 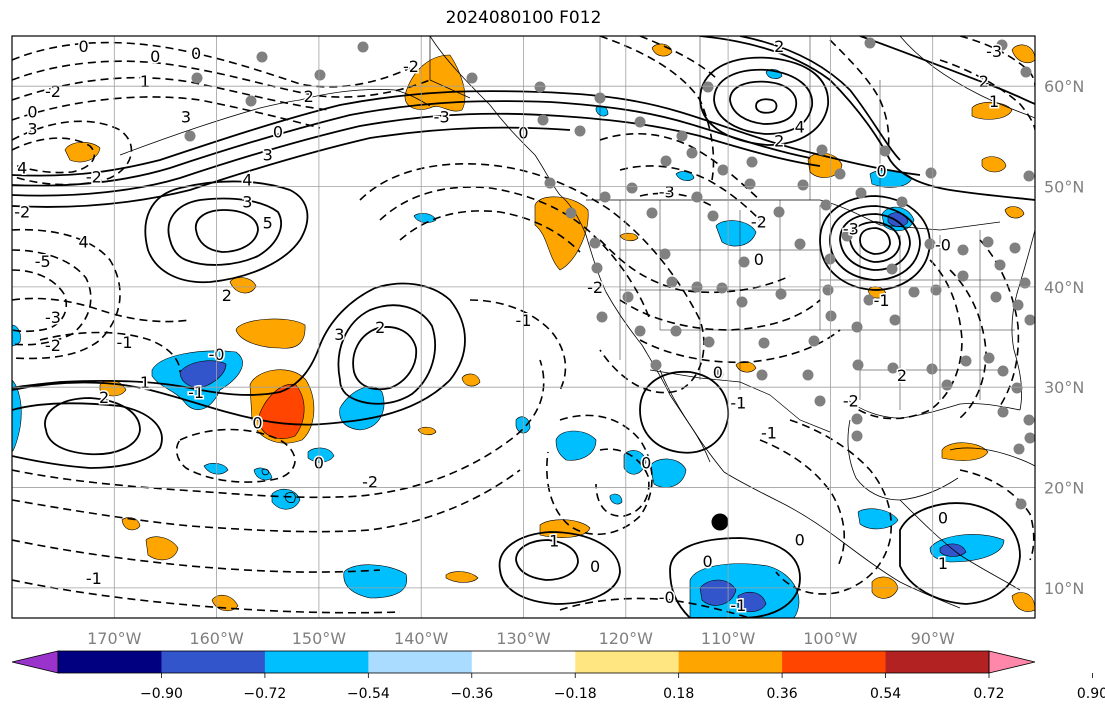 What do you see at coordinates (1064, 86) in the screenshot?
I see `lat-tick-label: 60°N` at bounding box center [1064, 86].